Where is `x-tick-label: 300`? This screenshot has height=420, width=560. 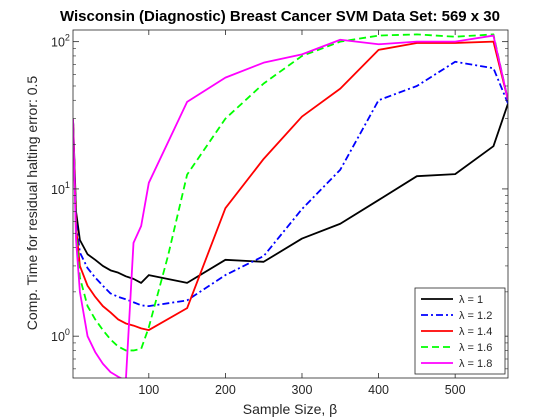 x-tick-label: 300 is located at coordinates (302, 390).